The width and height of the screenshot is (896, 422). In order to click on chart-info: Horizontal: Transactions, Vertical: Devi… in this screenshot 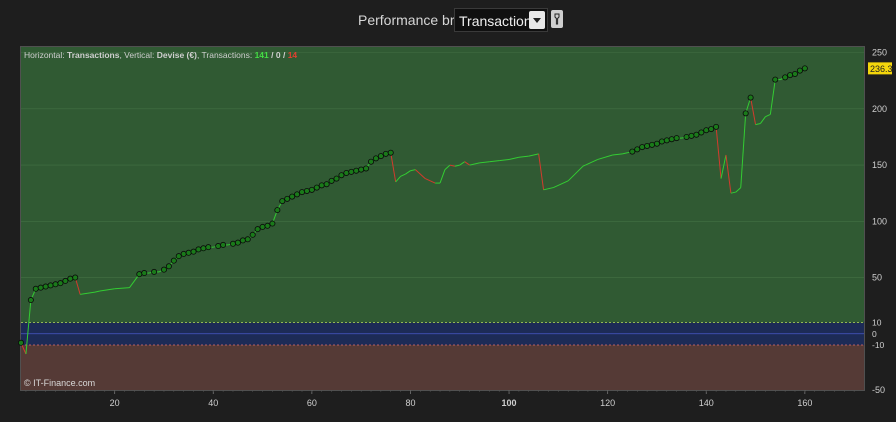, I will do `click(160, 55)`.